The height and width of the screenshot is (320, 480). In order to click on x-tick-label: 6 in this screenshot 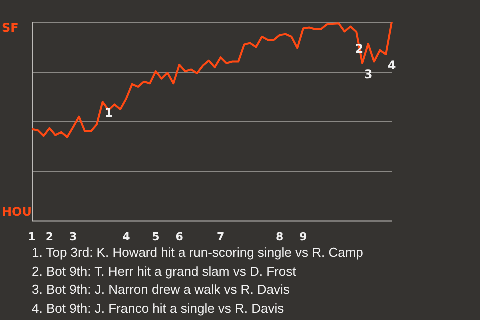, I will do `click(180, 237)`.